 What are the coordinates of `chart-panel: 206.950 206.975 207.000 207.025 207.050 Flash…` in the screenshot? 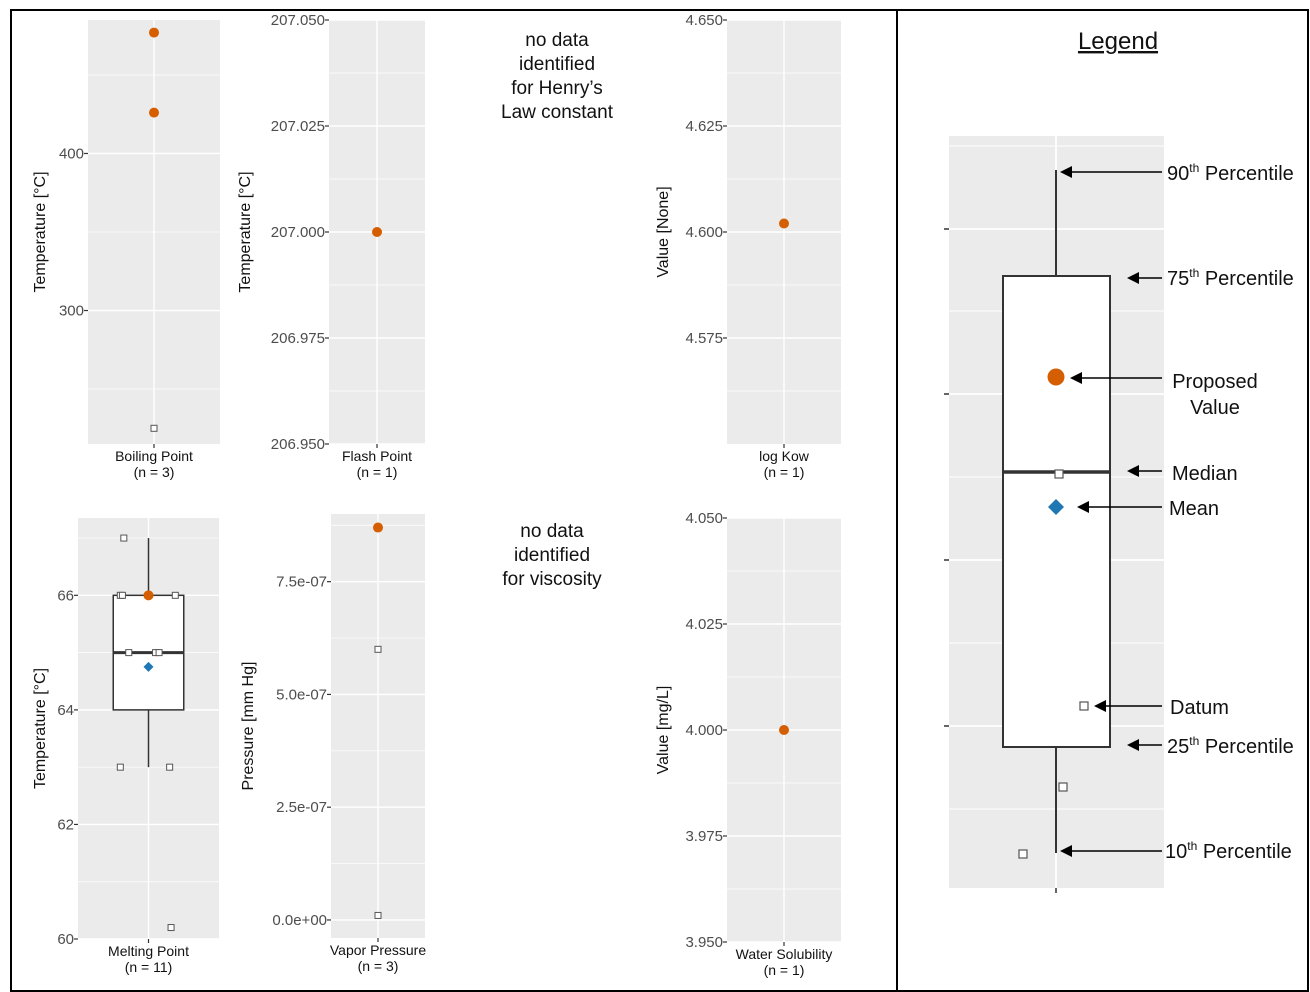 It's located at (331, 246).